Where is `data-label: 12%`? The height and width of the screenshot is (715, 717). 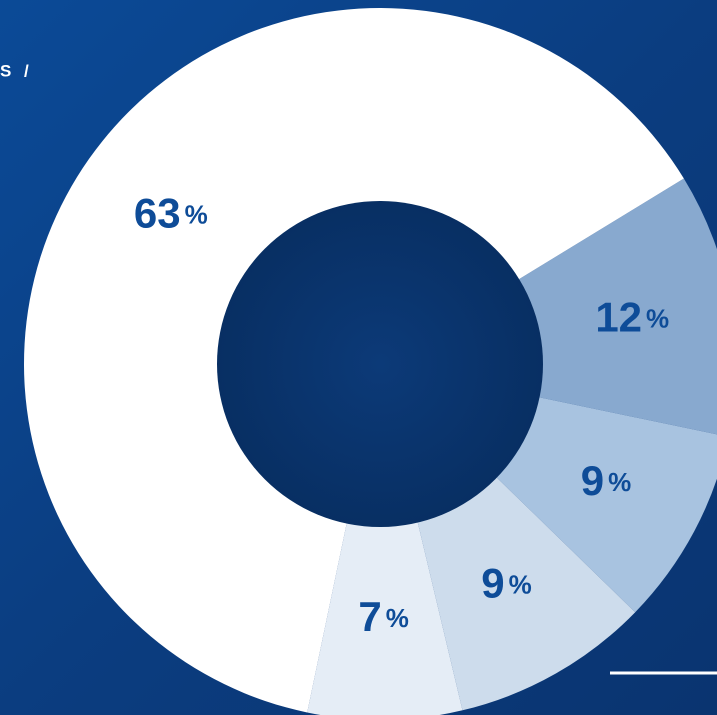 data-label: 12% is located at coordinates (632, 317).